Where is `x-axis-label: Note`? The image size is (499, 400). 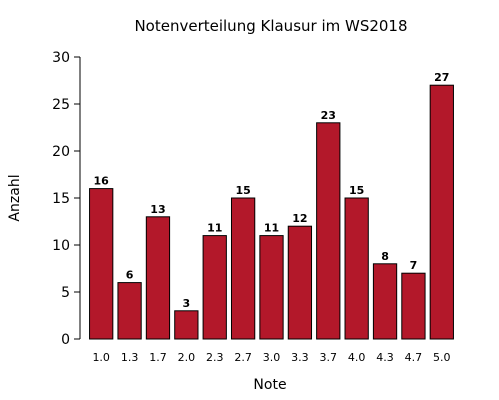
x-axis-label: Note is located at coordinates (269, 385).